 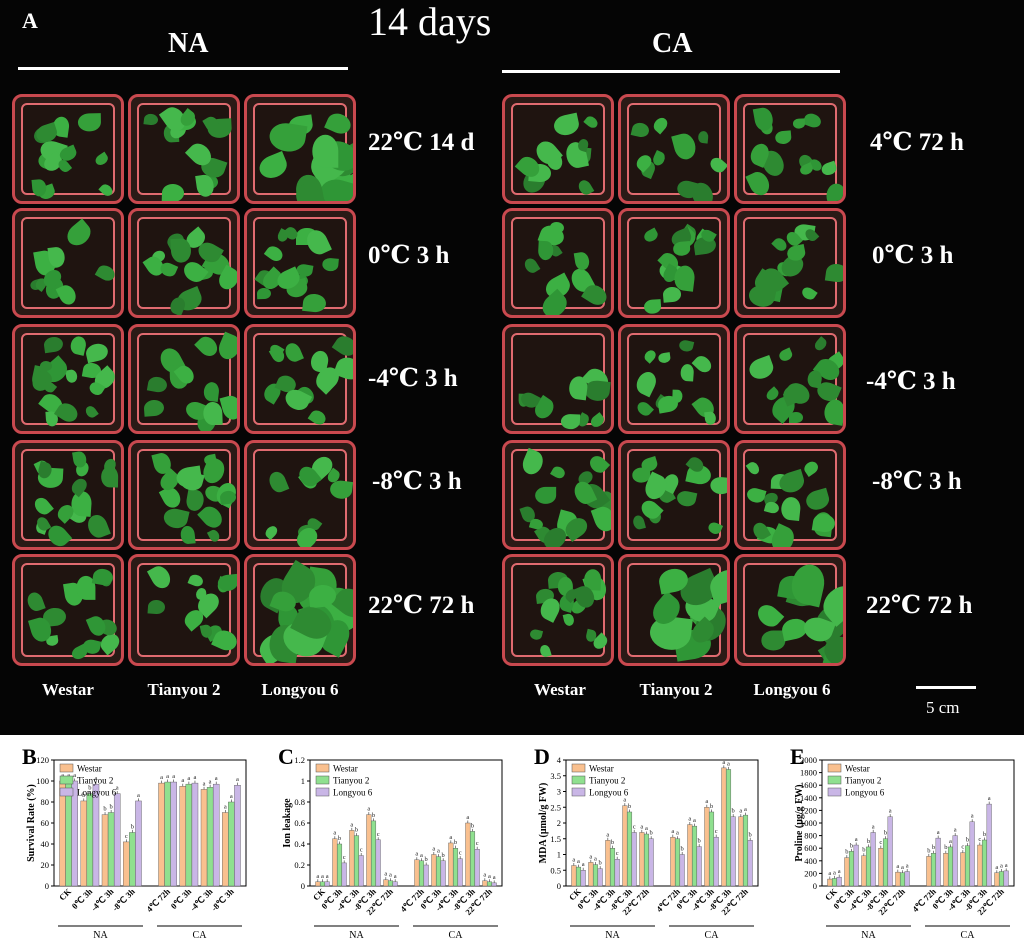 I want to click on significance-letter: c, so click(x=477, y=843).